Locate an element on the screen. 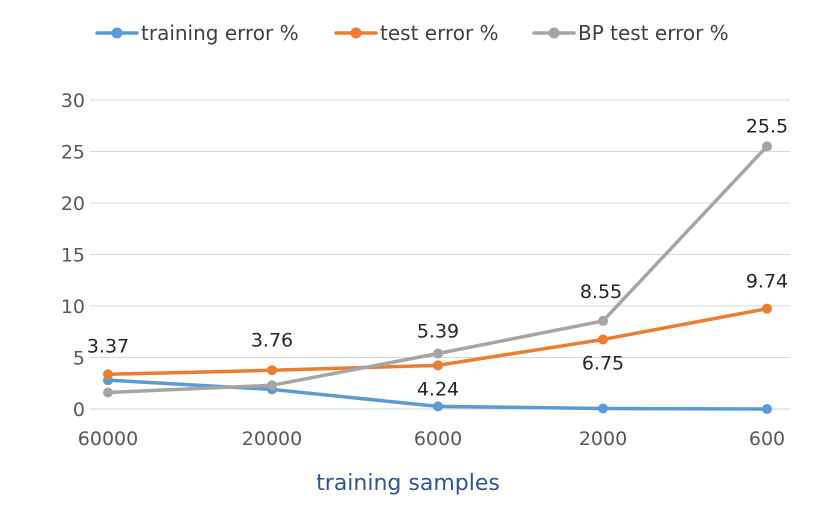  data-label: 9.74 is located at coordinates (767, 282).